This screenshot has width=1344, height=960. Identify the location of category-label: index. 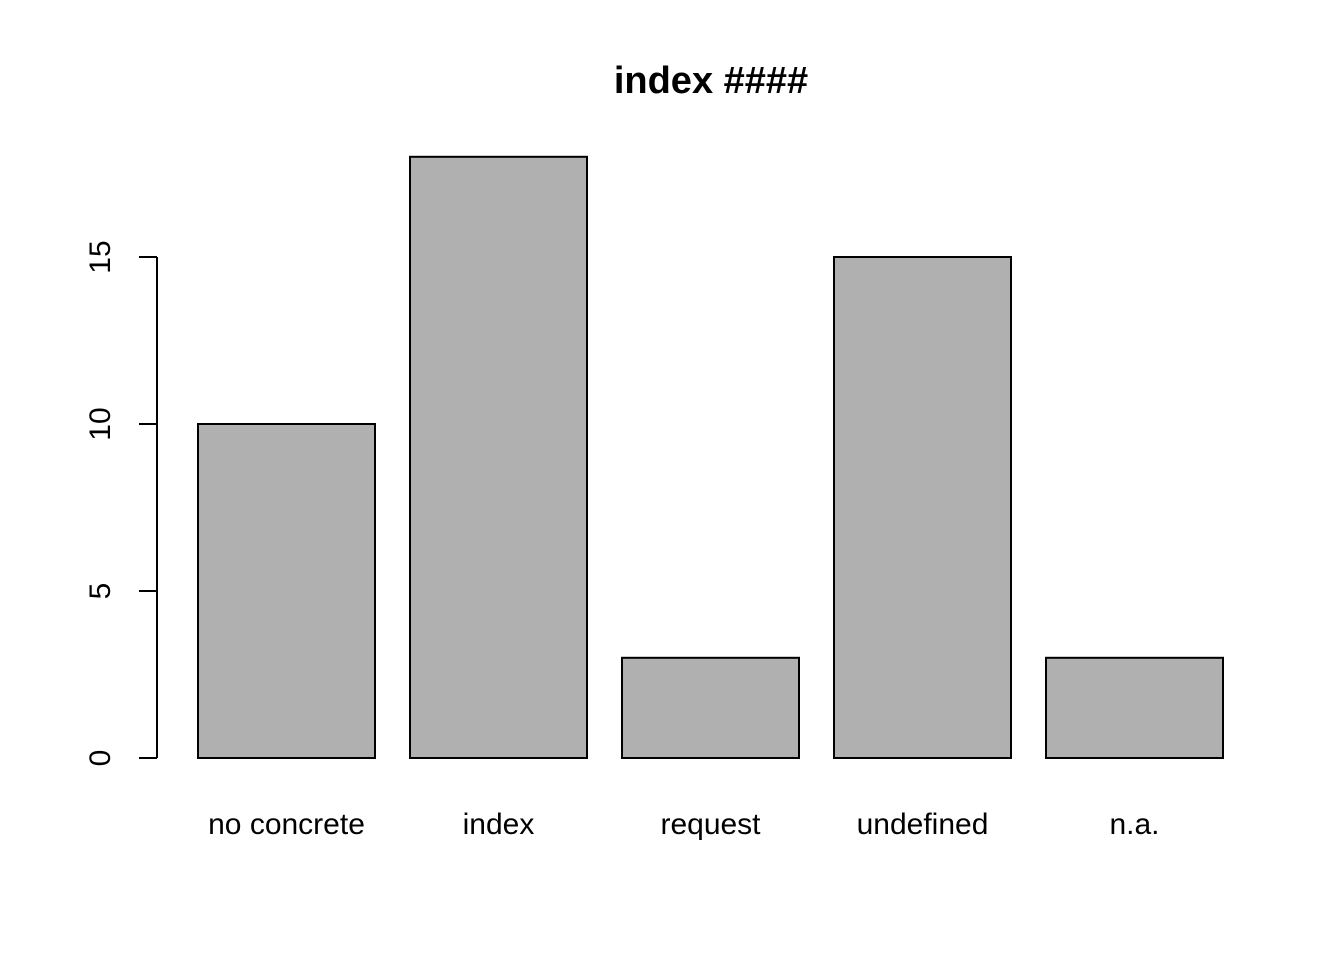
(499, 824).